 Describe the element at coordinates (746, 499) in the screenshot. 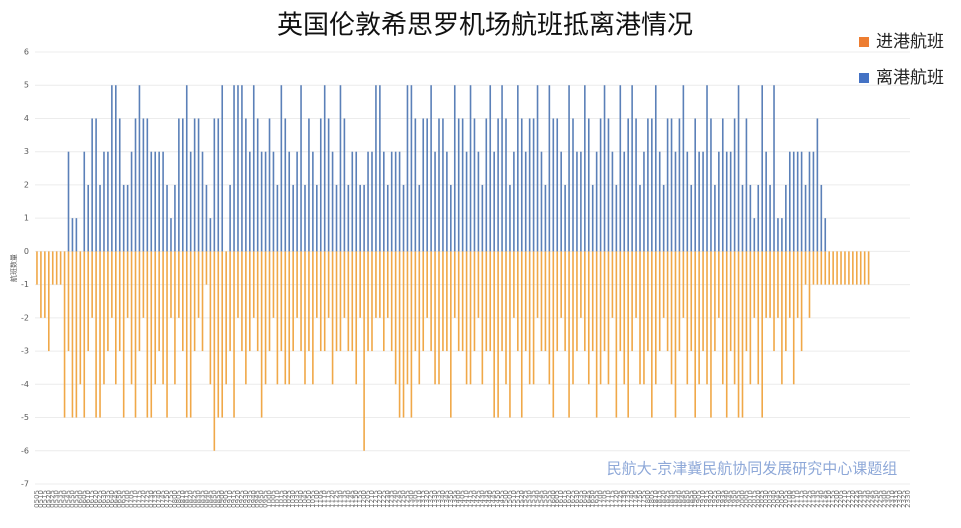

I see `x-tick-label: 2005` at that location.